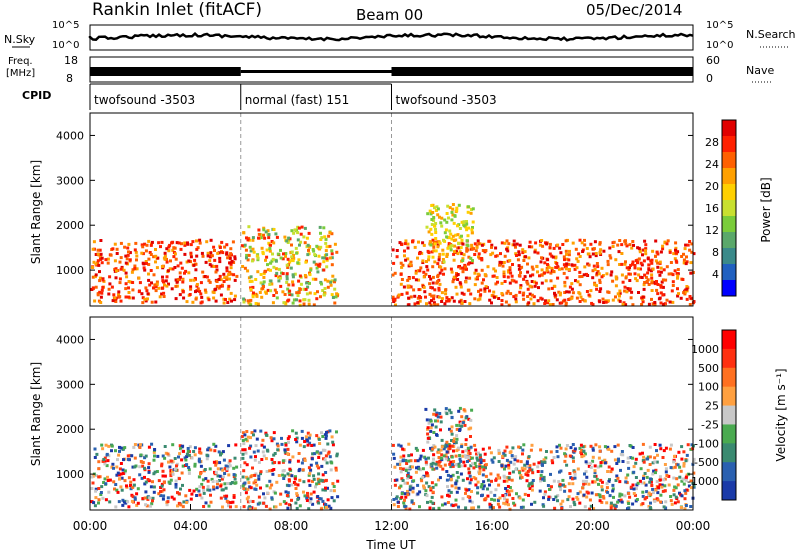 Image resolution: width=800 pixels, height=554 pixels. What do you see at coordinates (719, 25) in the screenshot?
I see `noise-right-top-tick: 10^5` at bounding box center [719, 25].